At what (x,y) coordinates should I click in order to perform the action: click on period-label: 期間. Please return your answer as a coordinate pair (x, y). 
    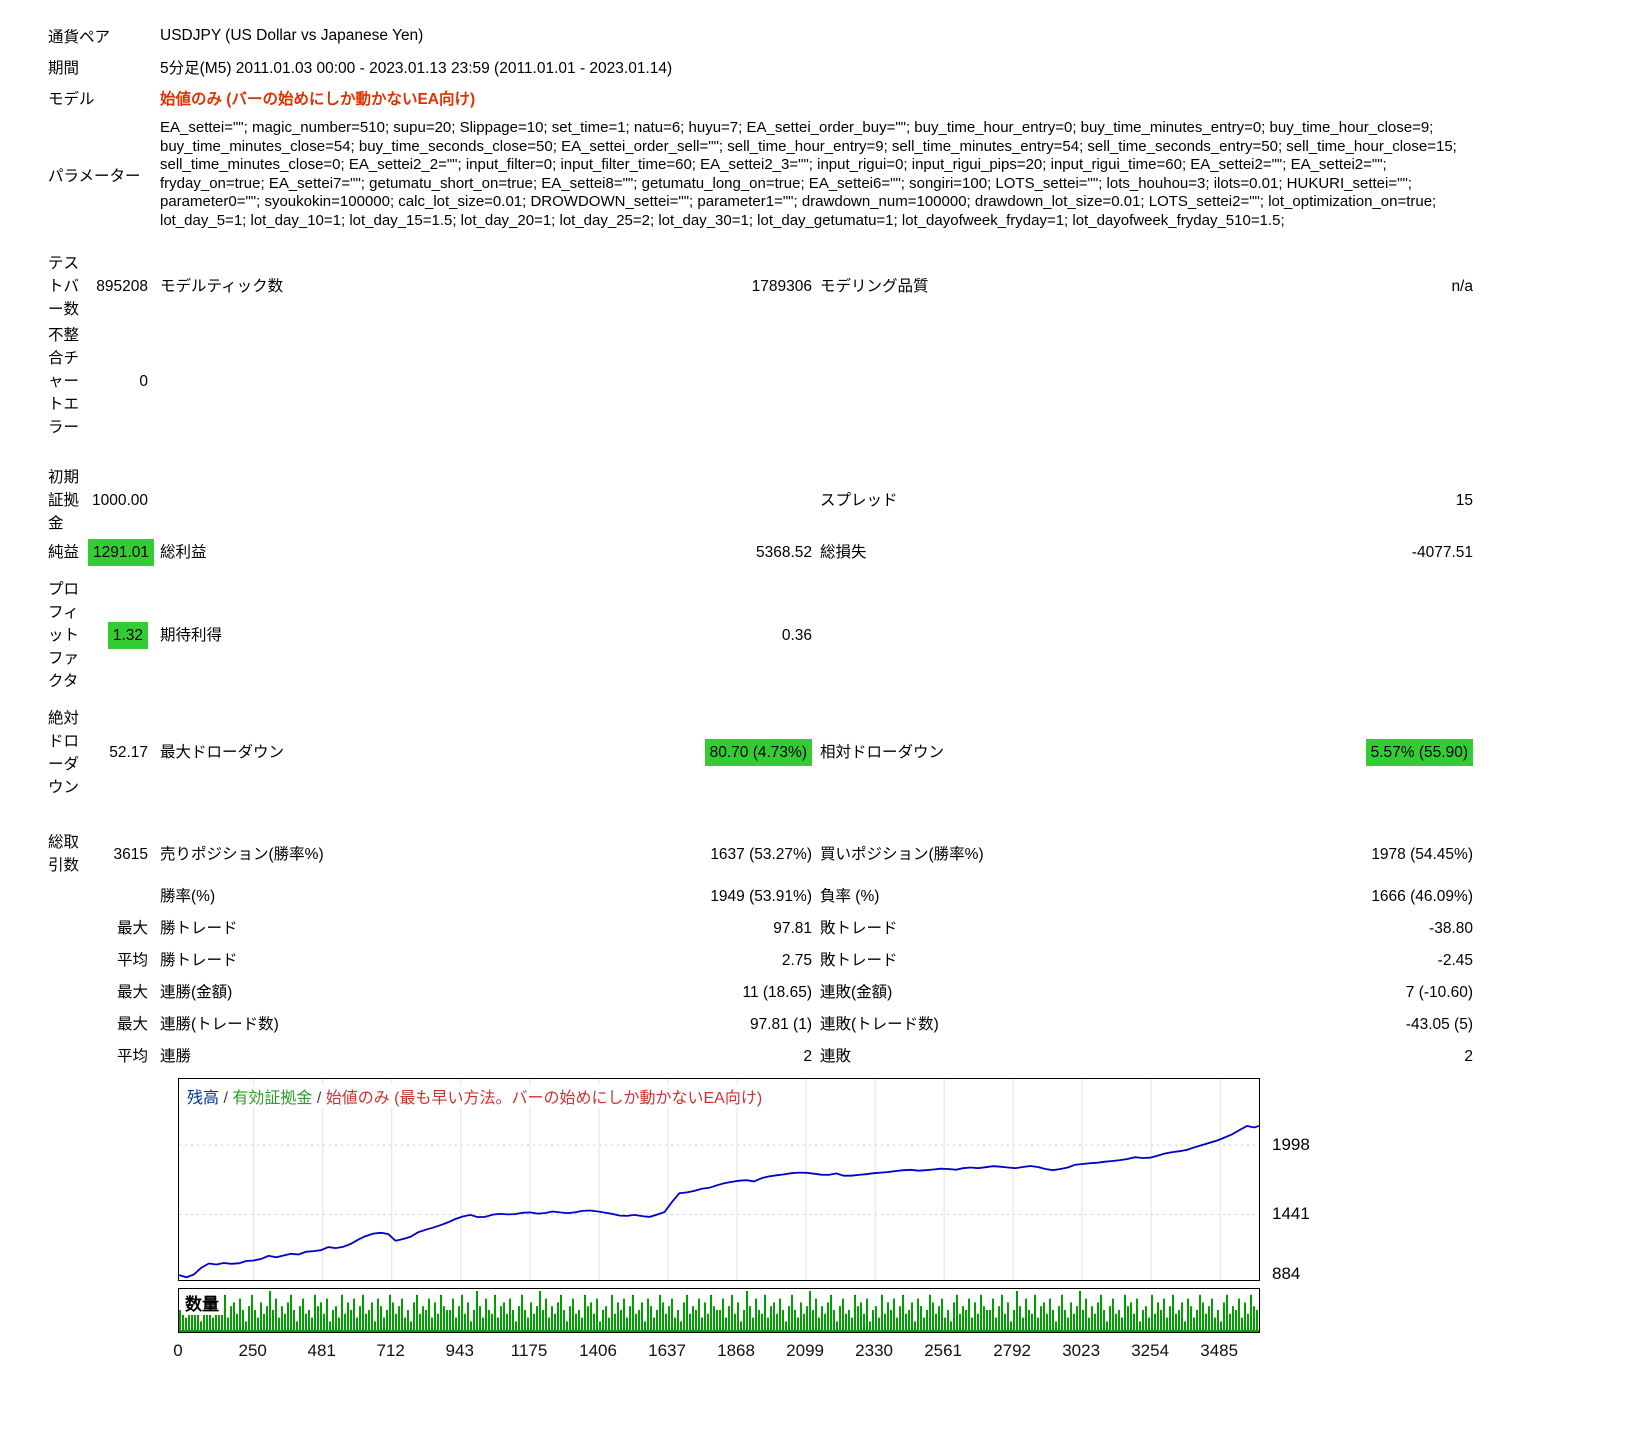
    Looking at the image, I should click on (64, 68).